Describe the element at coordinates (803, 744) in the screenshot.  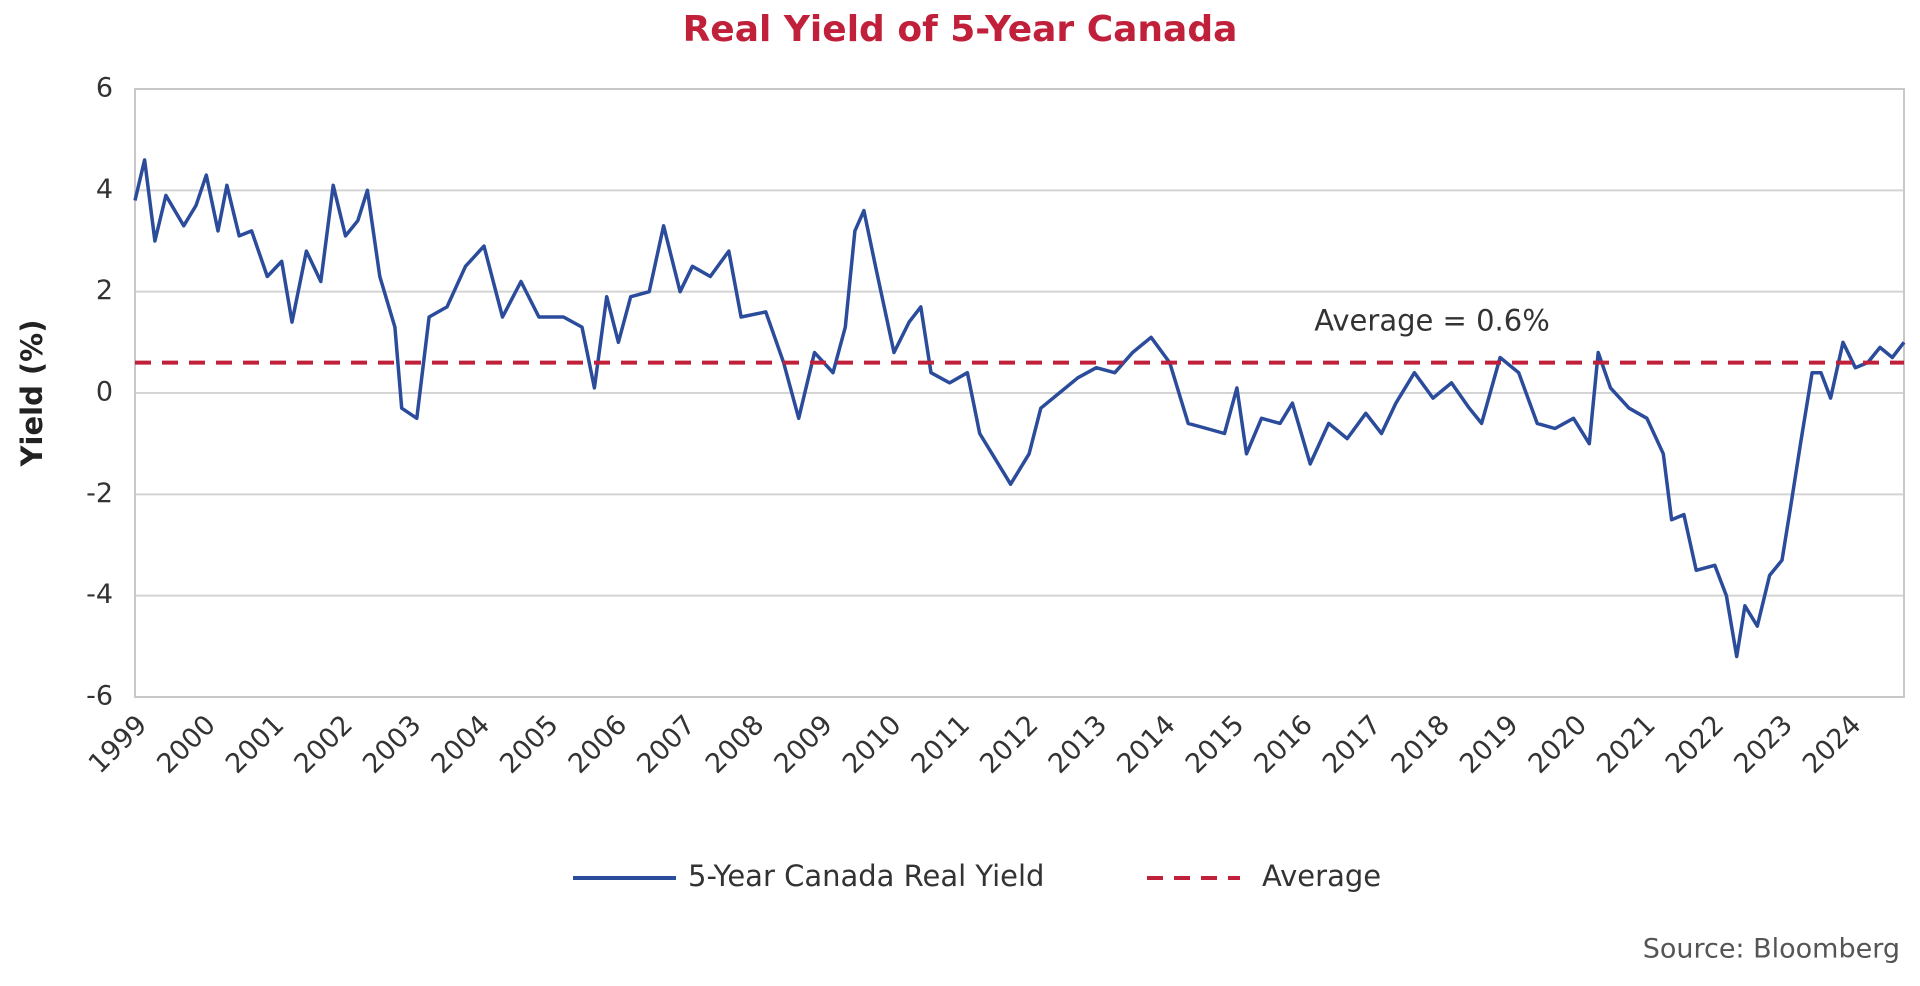
I see `x-tick-label: 2009` at that location.